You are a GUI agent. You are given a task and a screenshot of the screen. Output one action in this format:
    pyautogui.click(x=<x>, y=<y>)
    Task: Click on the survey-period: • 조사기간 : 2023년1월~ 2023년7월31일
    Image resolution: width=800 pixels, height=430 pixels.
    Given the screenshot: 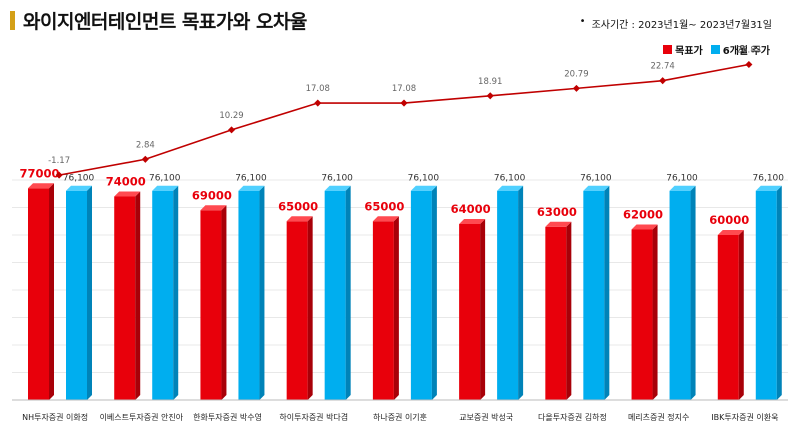 What is the action you would take?
    pyautogui.click(x=676, y=23)
    